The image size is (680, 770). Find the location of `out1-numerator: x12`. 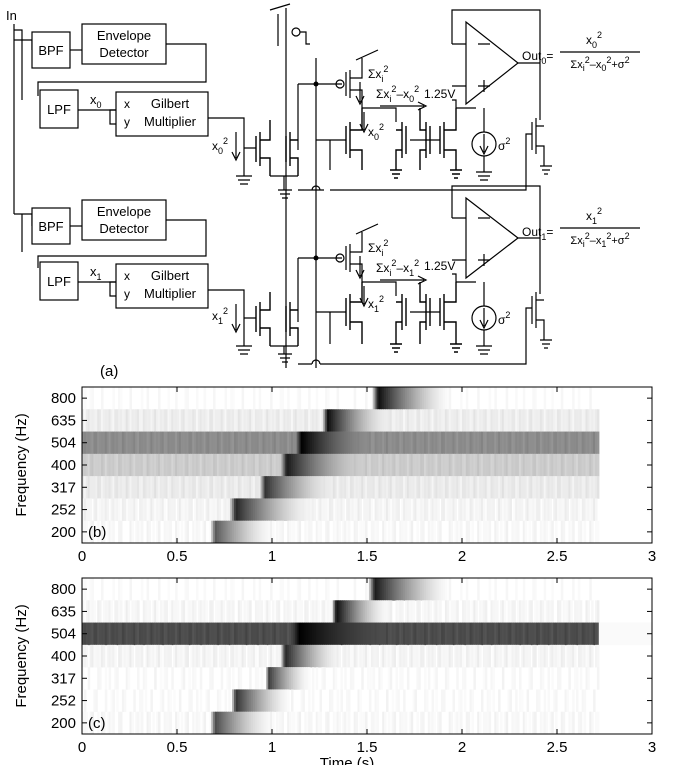

out1-numerator: x12 is located at coordinates (594, 216).